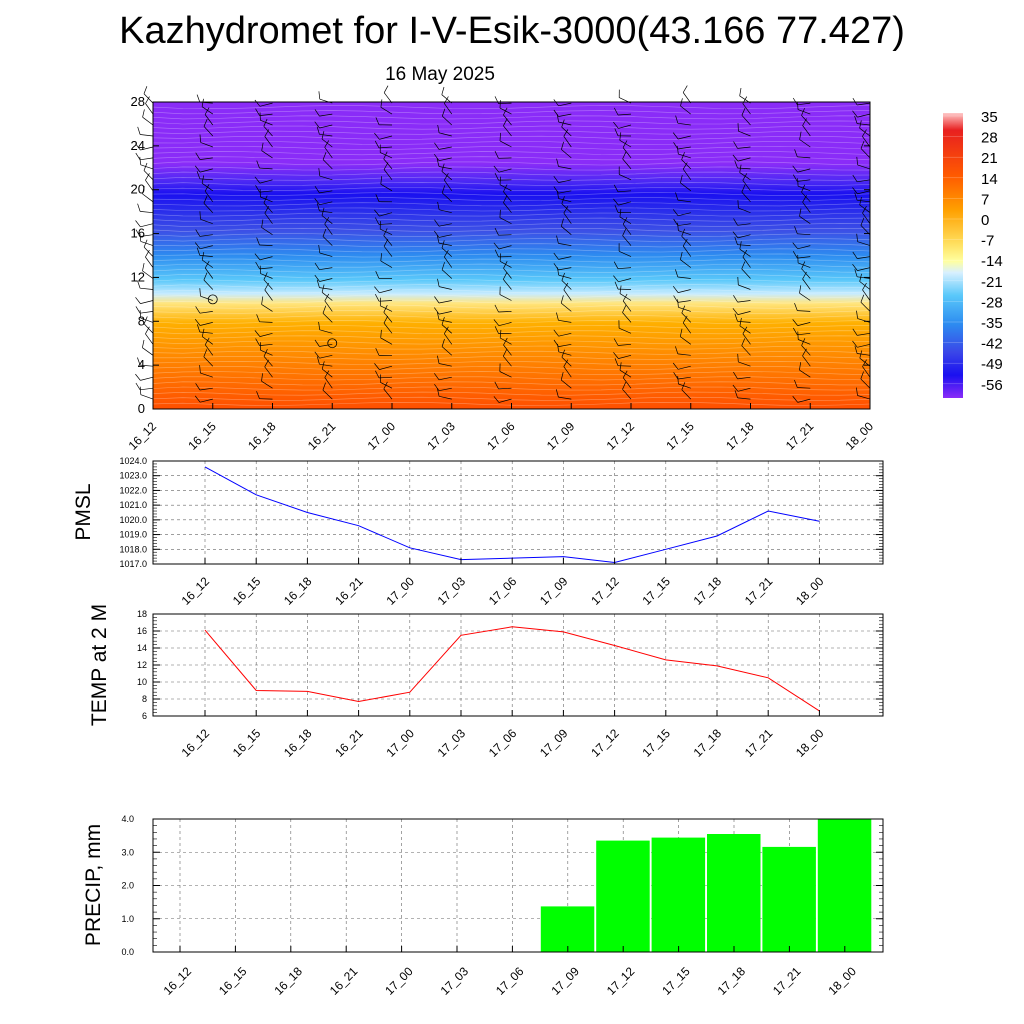  I want to click on y-tick-label: 1020.0, so click(133, 520).